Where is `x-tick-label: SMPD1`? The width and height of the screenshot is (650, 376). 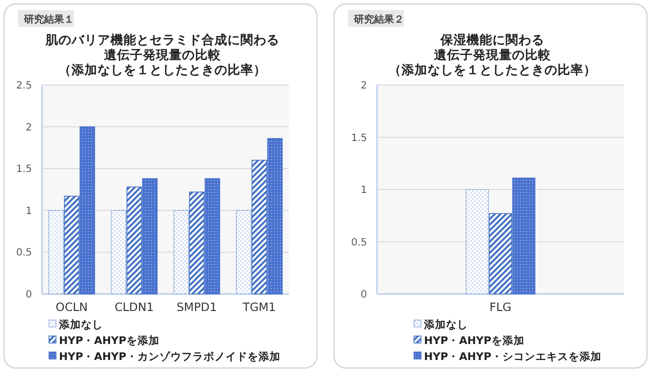 x-tick-label: SMPD1 is located at coordinates (196, 307).